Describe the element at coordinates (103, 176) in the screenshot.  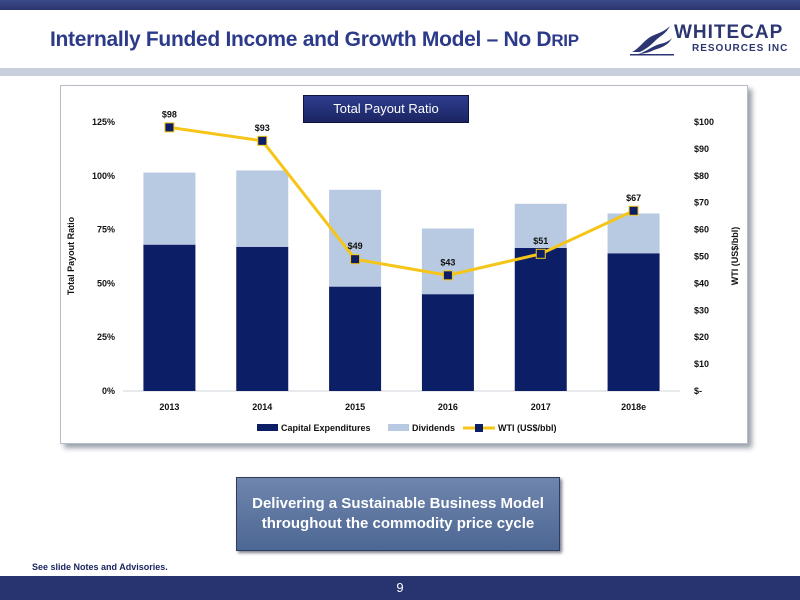
I see `y-tick-label: 100%` at that location.